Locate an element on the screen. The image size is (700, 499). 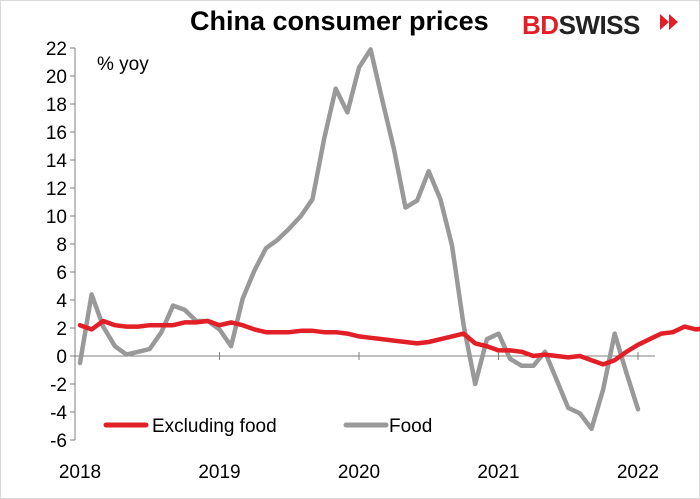
y-tick-label: 4 is located at coordinates (61, 301).